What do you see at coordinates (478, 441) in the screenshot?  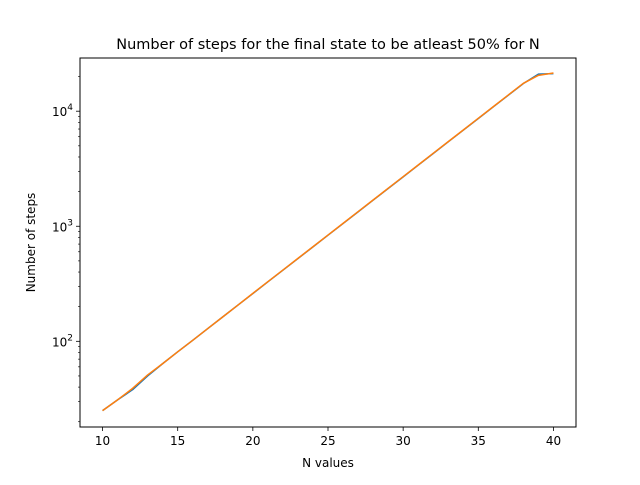 I see `x-tick-label: 35` at bounding box center [478, 441].